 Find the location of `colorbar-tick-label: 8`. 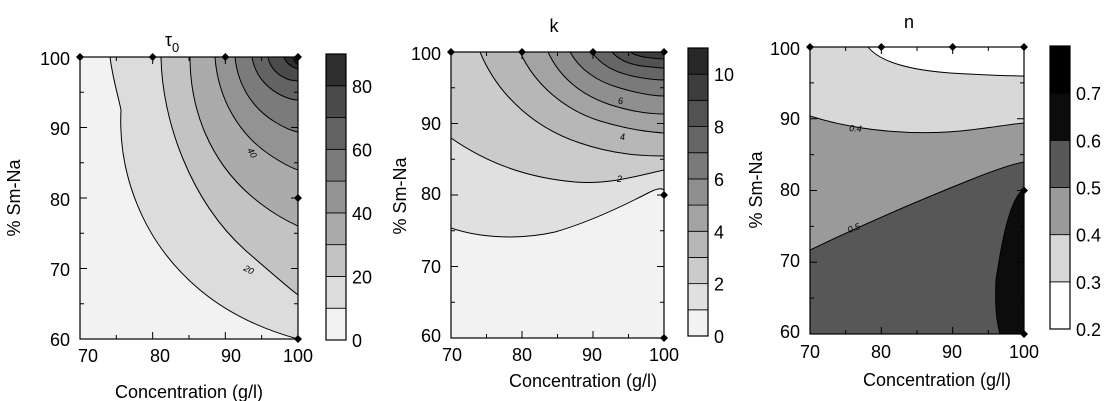

colorbar-tick-label: 8 is located at coordinates (719, 128).